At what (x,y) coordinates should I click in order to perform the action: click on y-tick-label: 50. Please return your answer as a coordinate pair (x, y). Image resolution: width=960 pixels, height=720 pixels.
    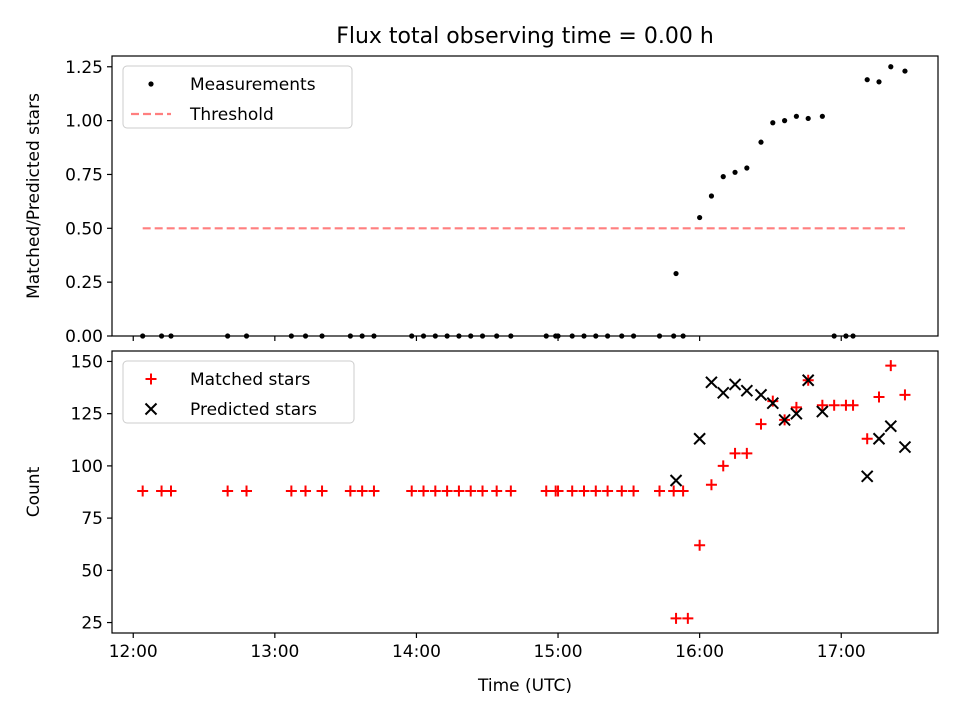
    Looking at the image, I should click on (92, 571).